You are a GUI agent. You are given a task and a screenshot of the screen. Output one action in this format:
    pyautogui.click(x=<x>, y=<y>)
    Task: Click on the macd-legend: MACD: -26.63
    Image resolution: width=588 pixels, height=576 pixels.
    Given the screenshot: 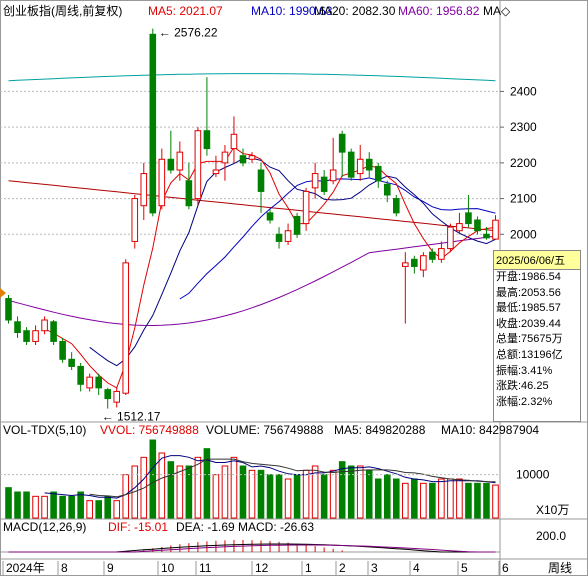 What is the action you would take?
    pyautogui.click(x=276, y=527)
    